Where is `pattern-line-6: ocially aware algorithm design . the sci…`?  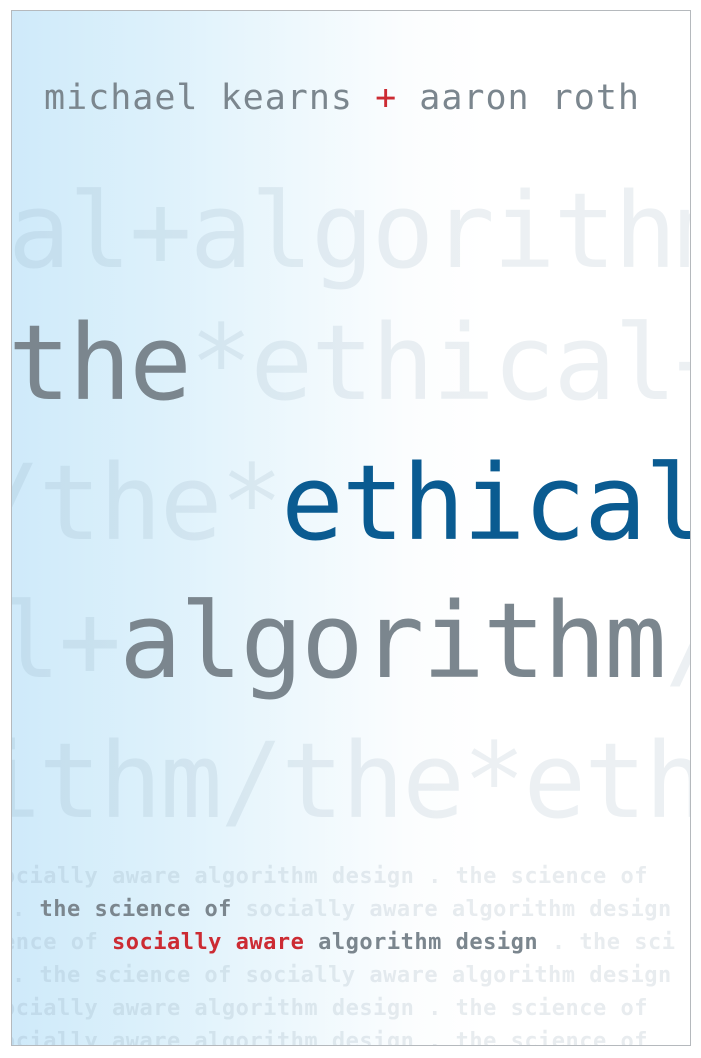 pattern-line-6: ocially aware algorithm design . the sci… is located at coordinates (330, 1037).